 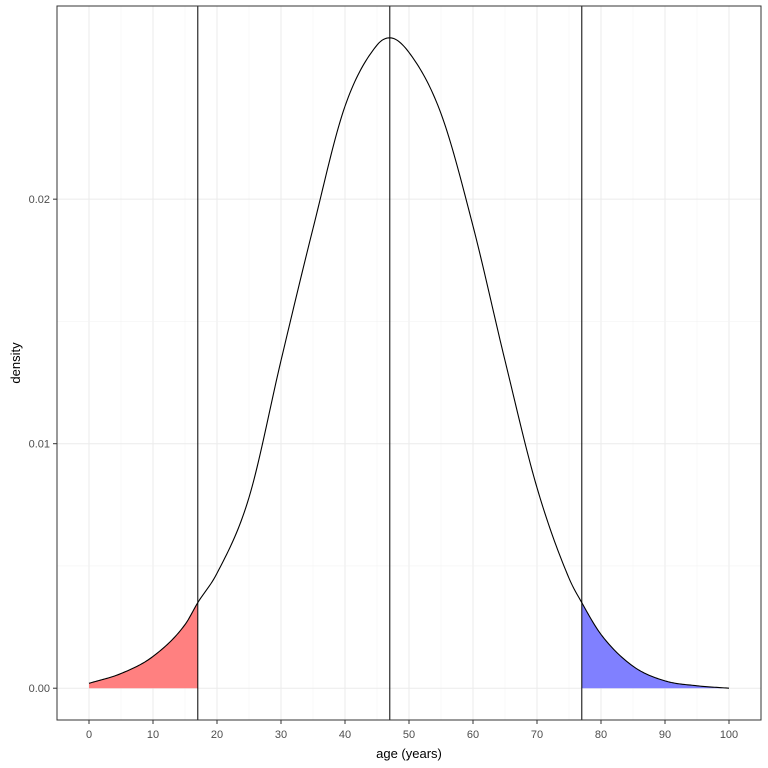 I want to click on x-tick-label: 80, so click(x=601, y=735).